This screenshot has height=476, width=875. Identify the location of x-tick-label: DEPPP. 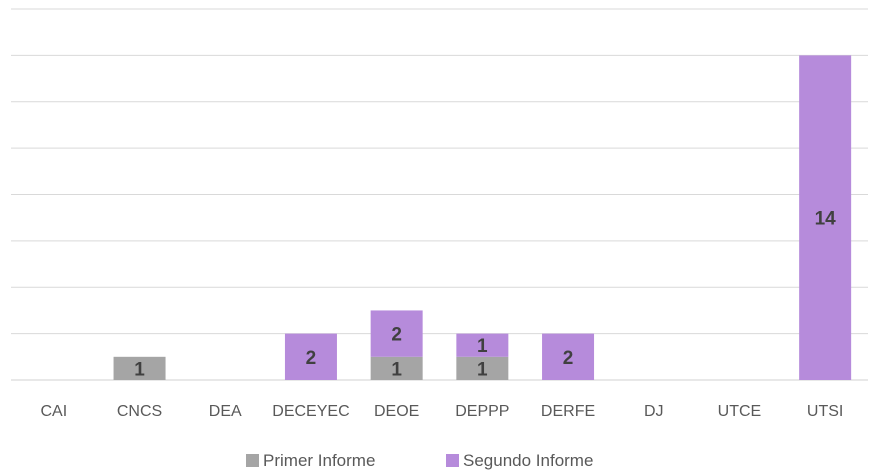
(482, 411).